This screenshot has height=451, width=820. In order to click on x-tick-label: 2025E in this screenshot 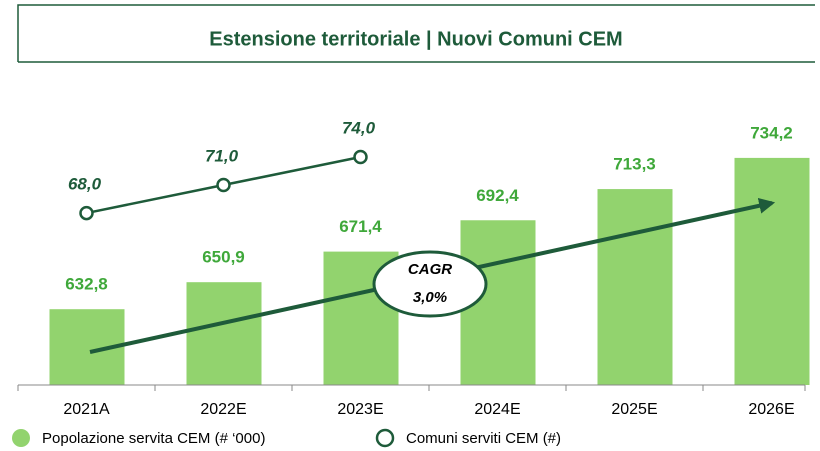, I will do `click(634, 409)`.